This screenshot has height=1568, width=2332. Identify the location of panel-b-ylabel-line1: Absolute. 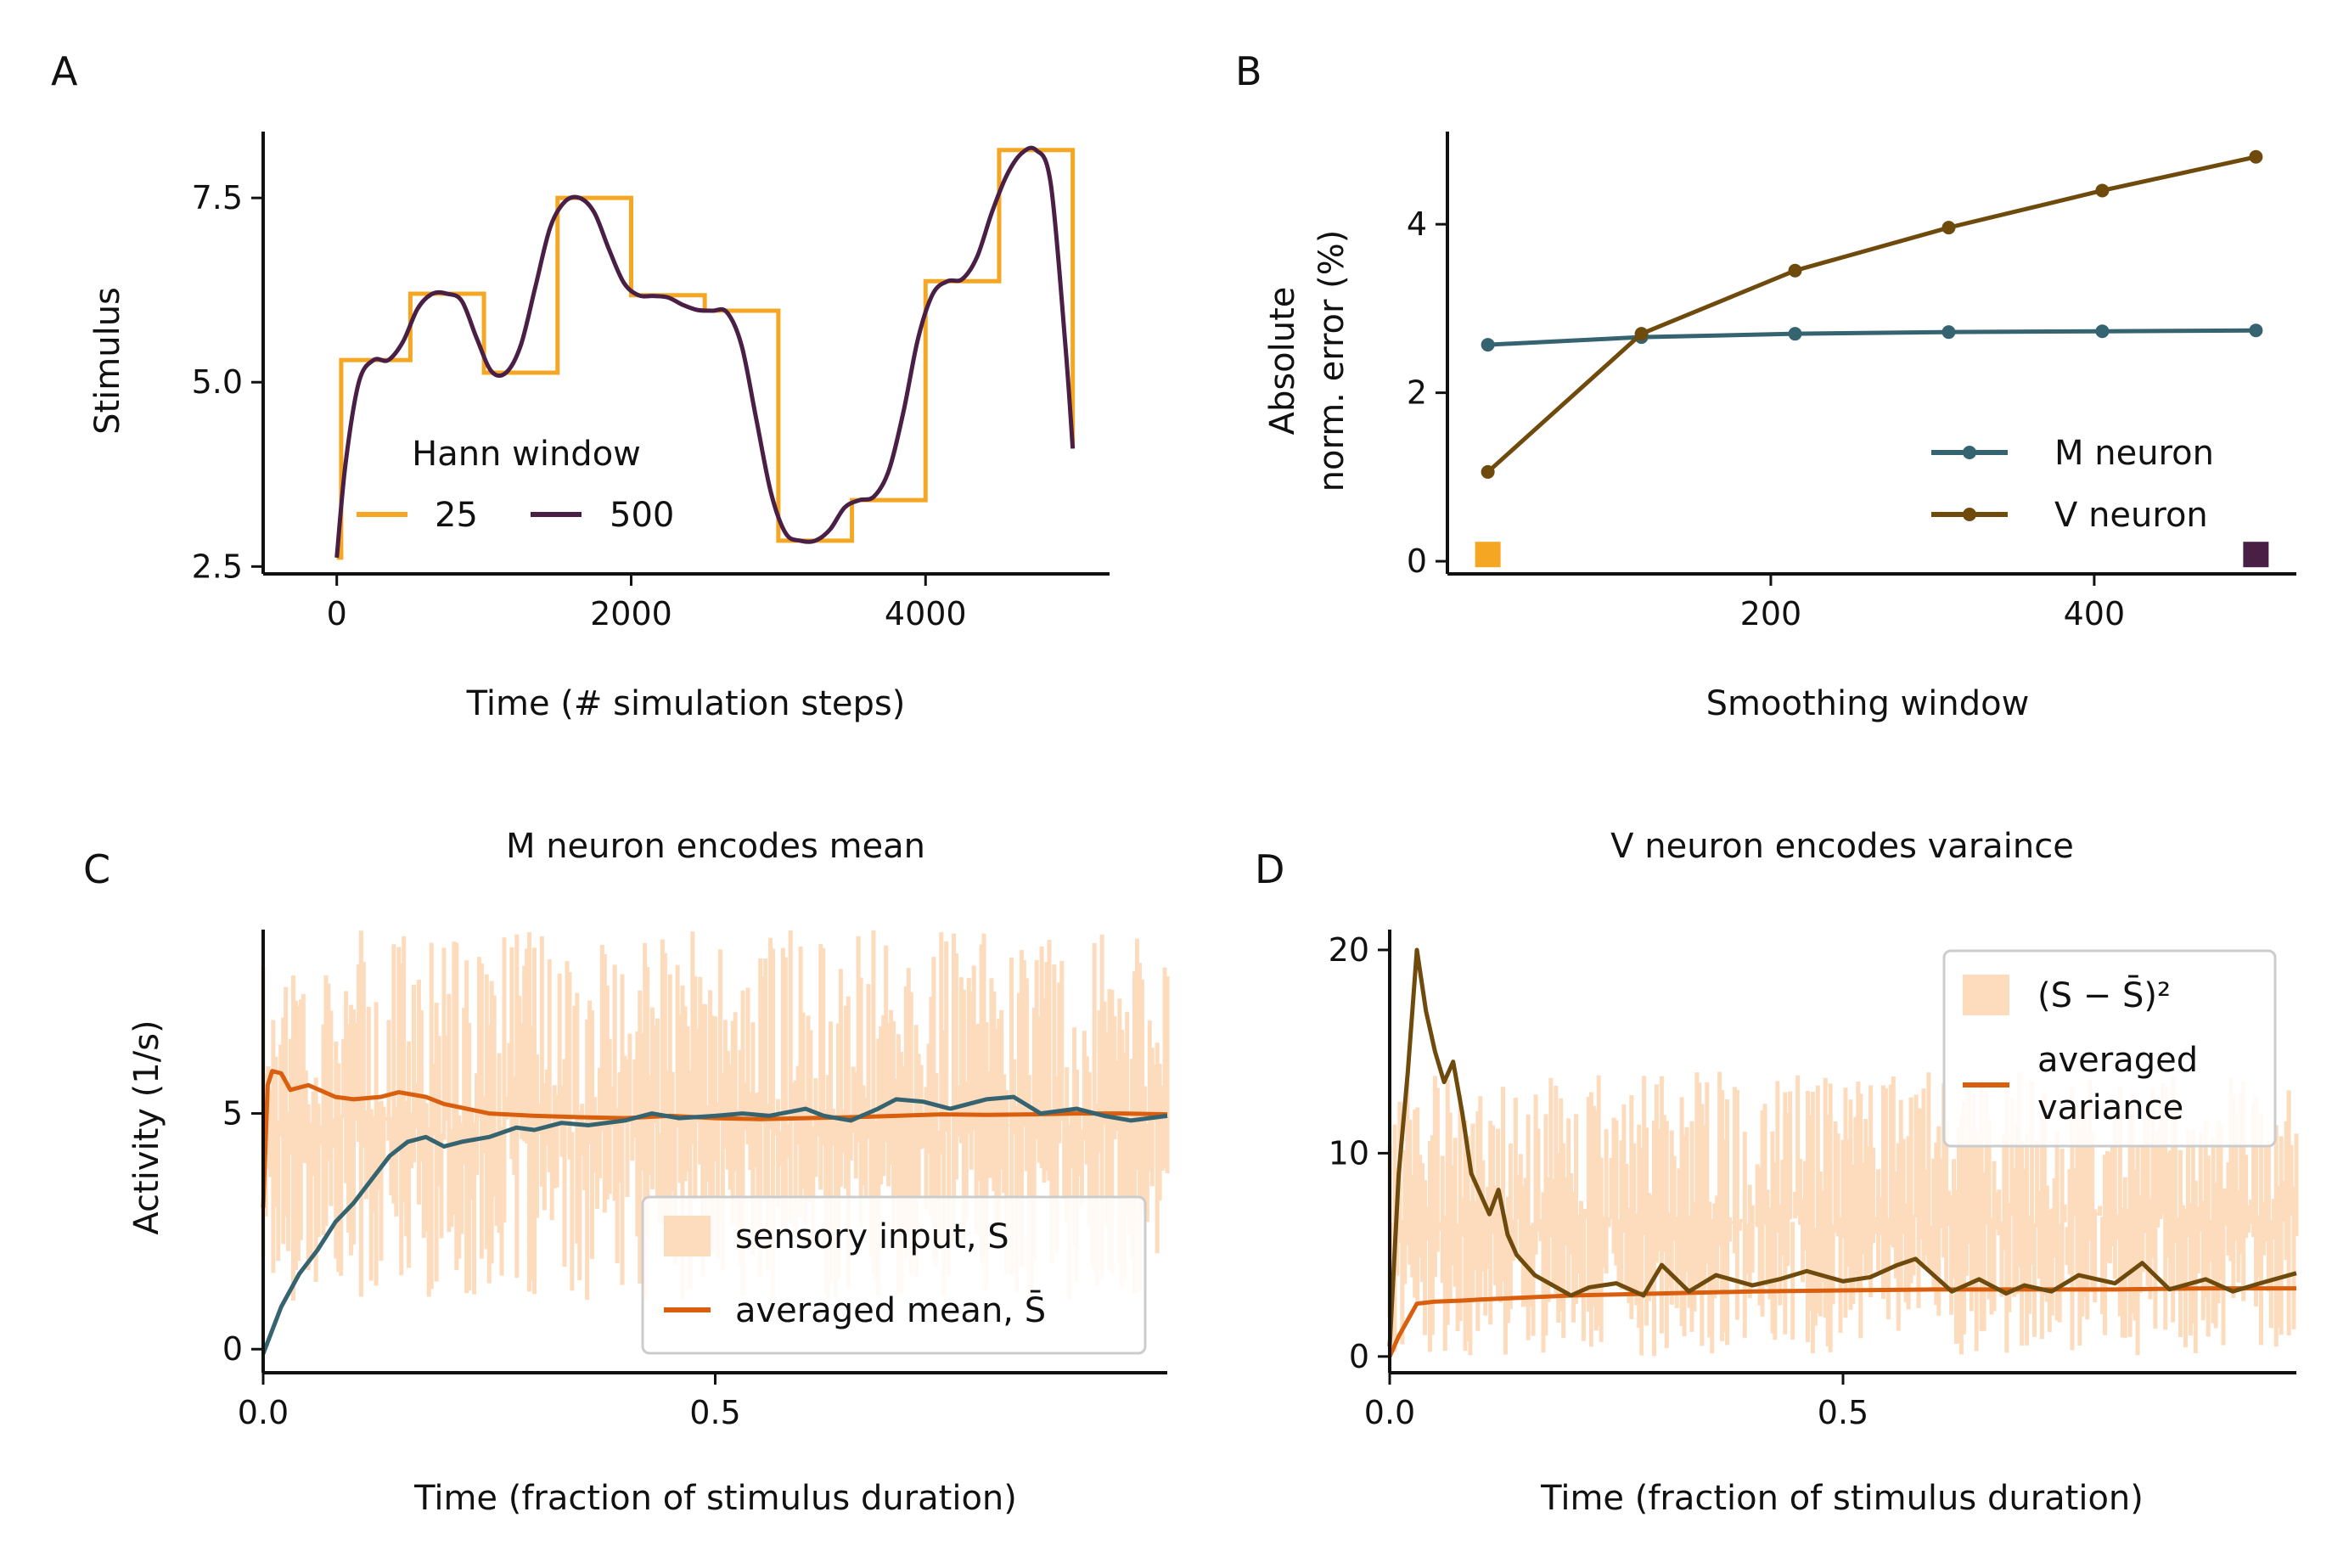
(1283, 361).